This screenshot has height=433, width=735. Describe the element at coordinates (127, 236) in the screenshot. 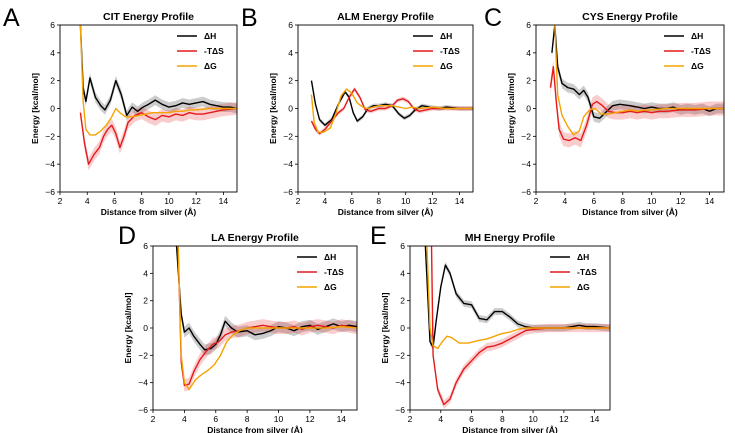

I see `panel-letter: D` at that location.